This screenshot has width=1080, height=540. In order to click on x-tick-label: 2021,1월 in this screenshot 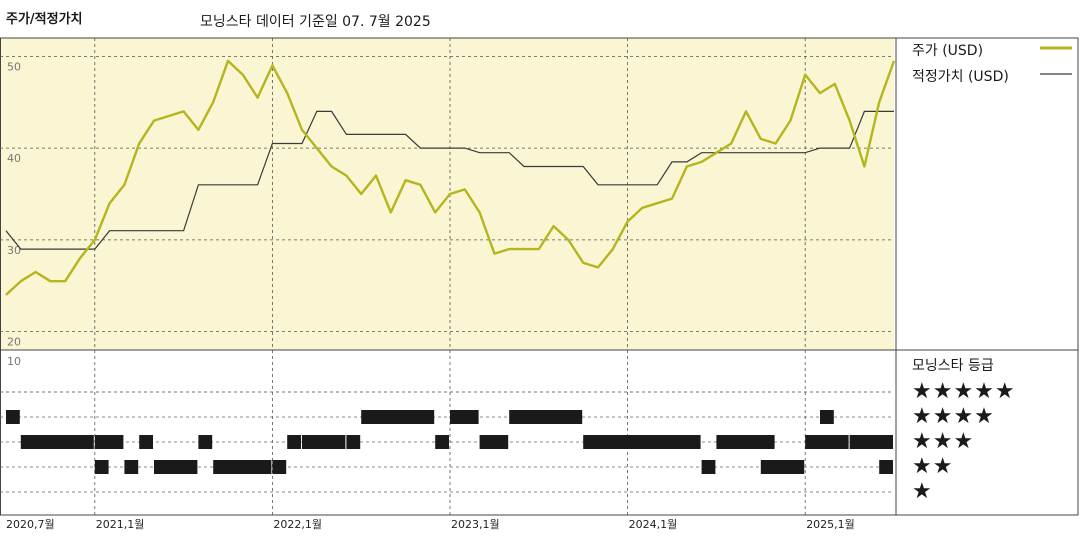, I will do `click(120, 524)`.